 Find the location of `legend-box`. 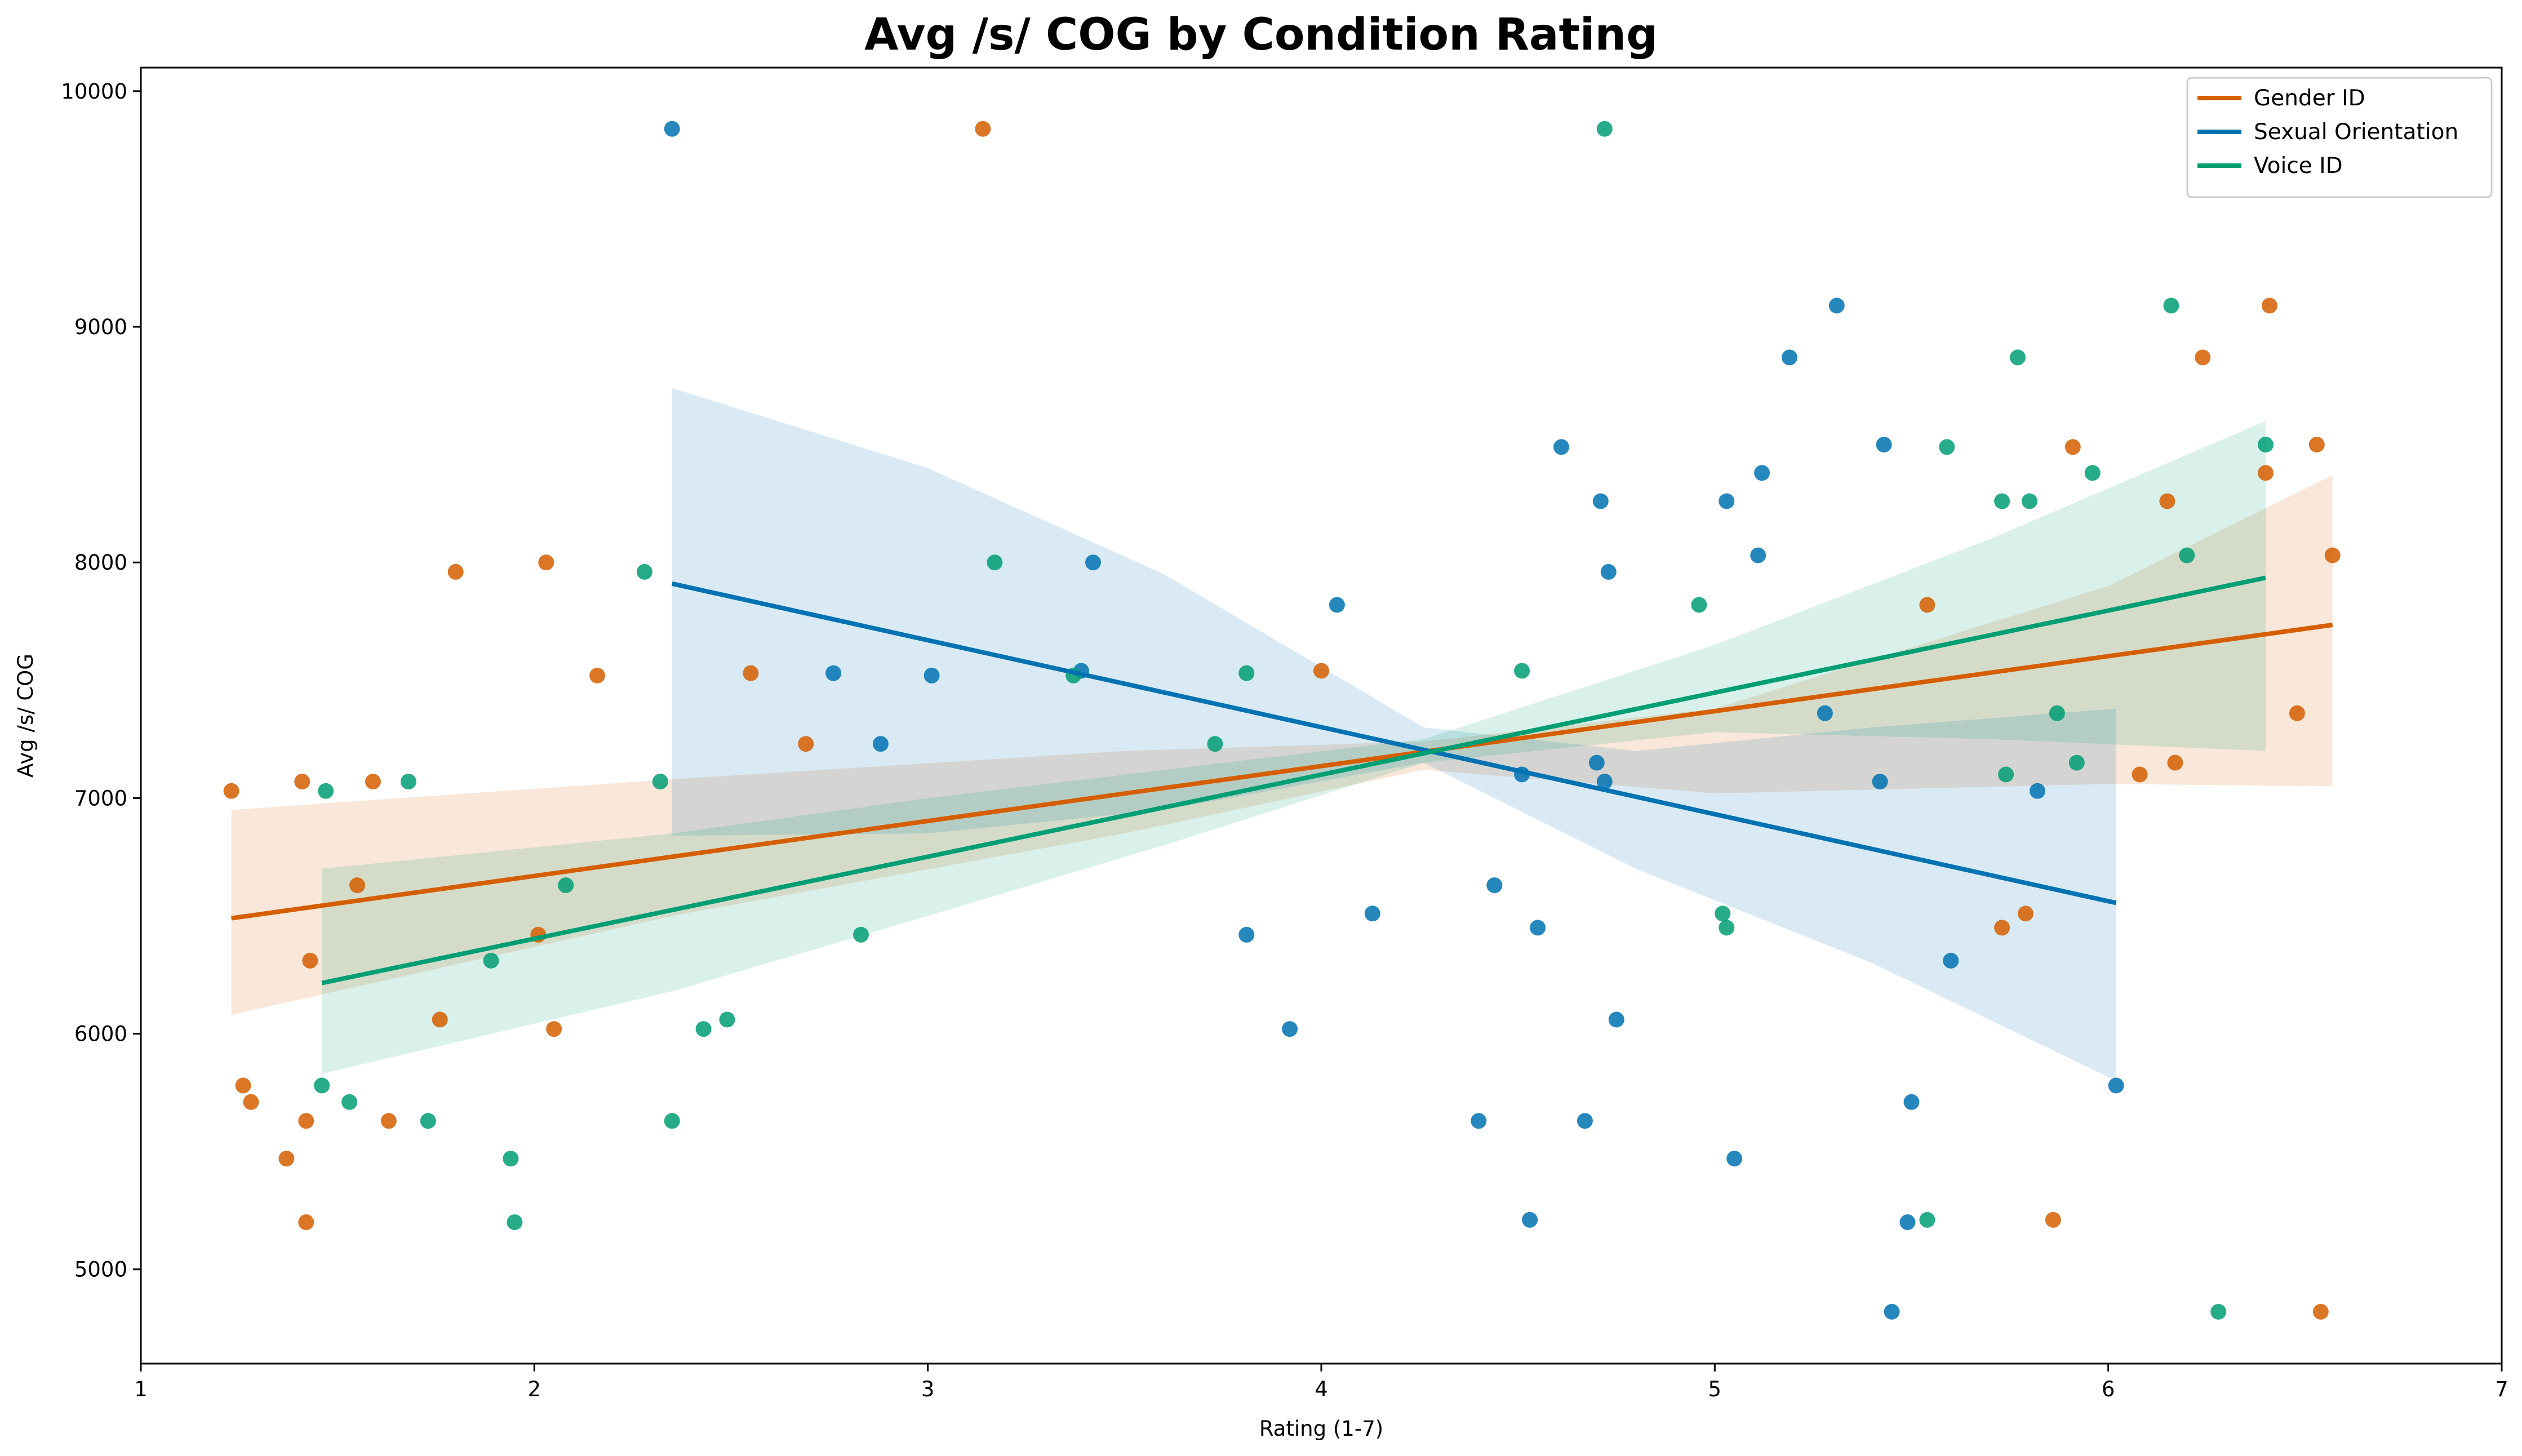

legend-box is located at coordinates (2339, 137).